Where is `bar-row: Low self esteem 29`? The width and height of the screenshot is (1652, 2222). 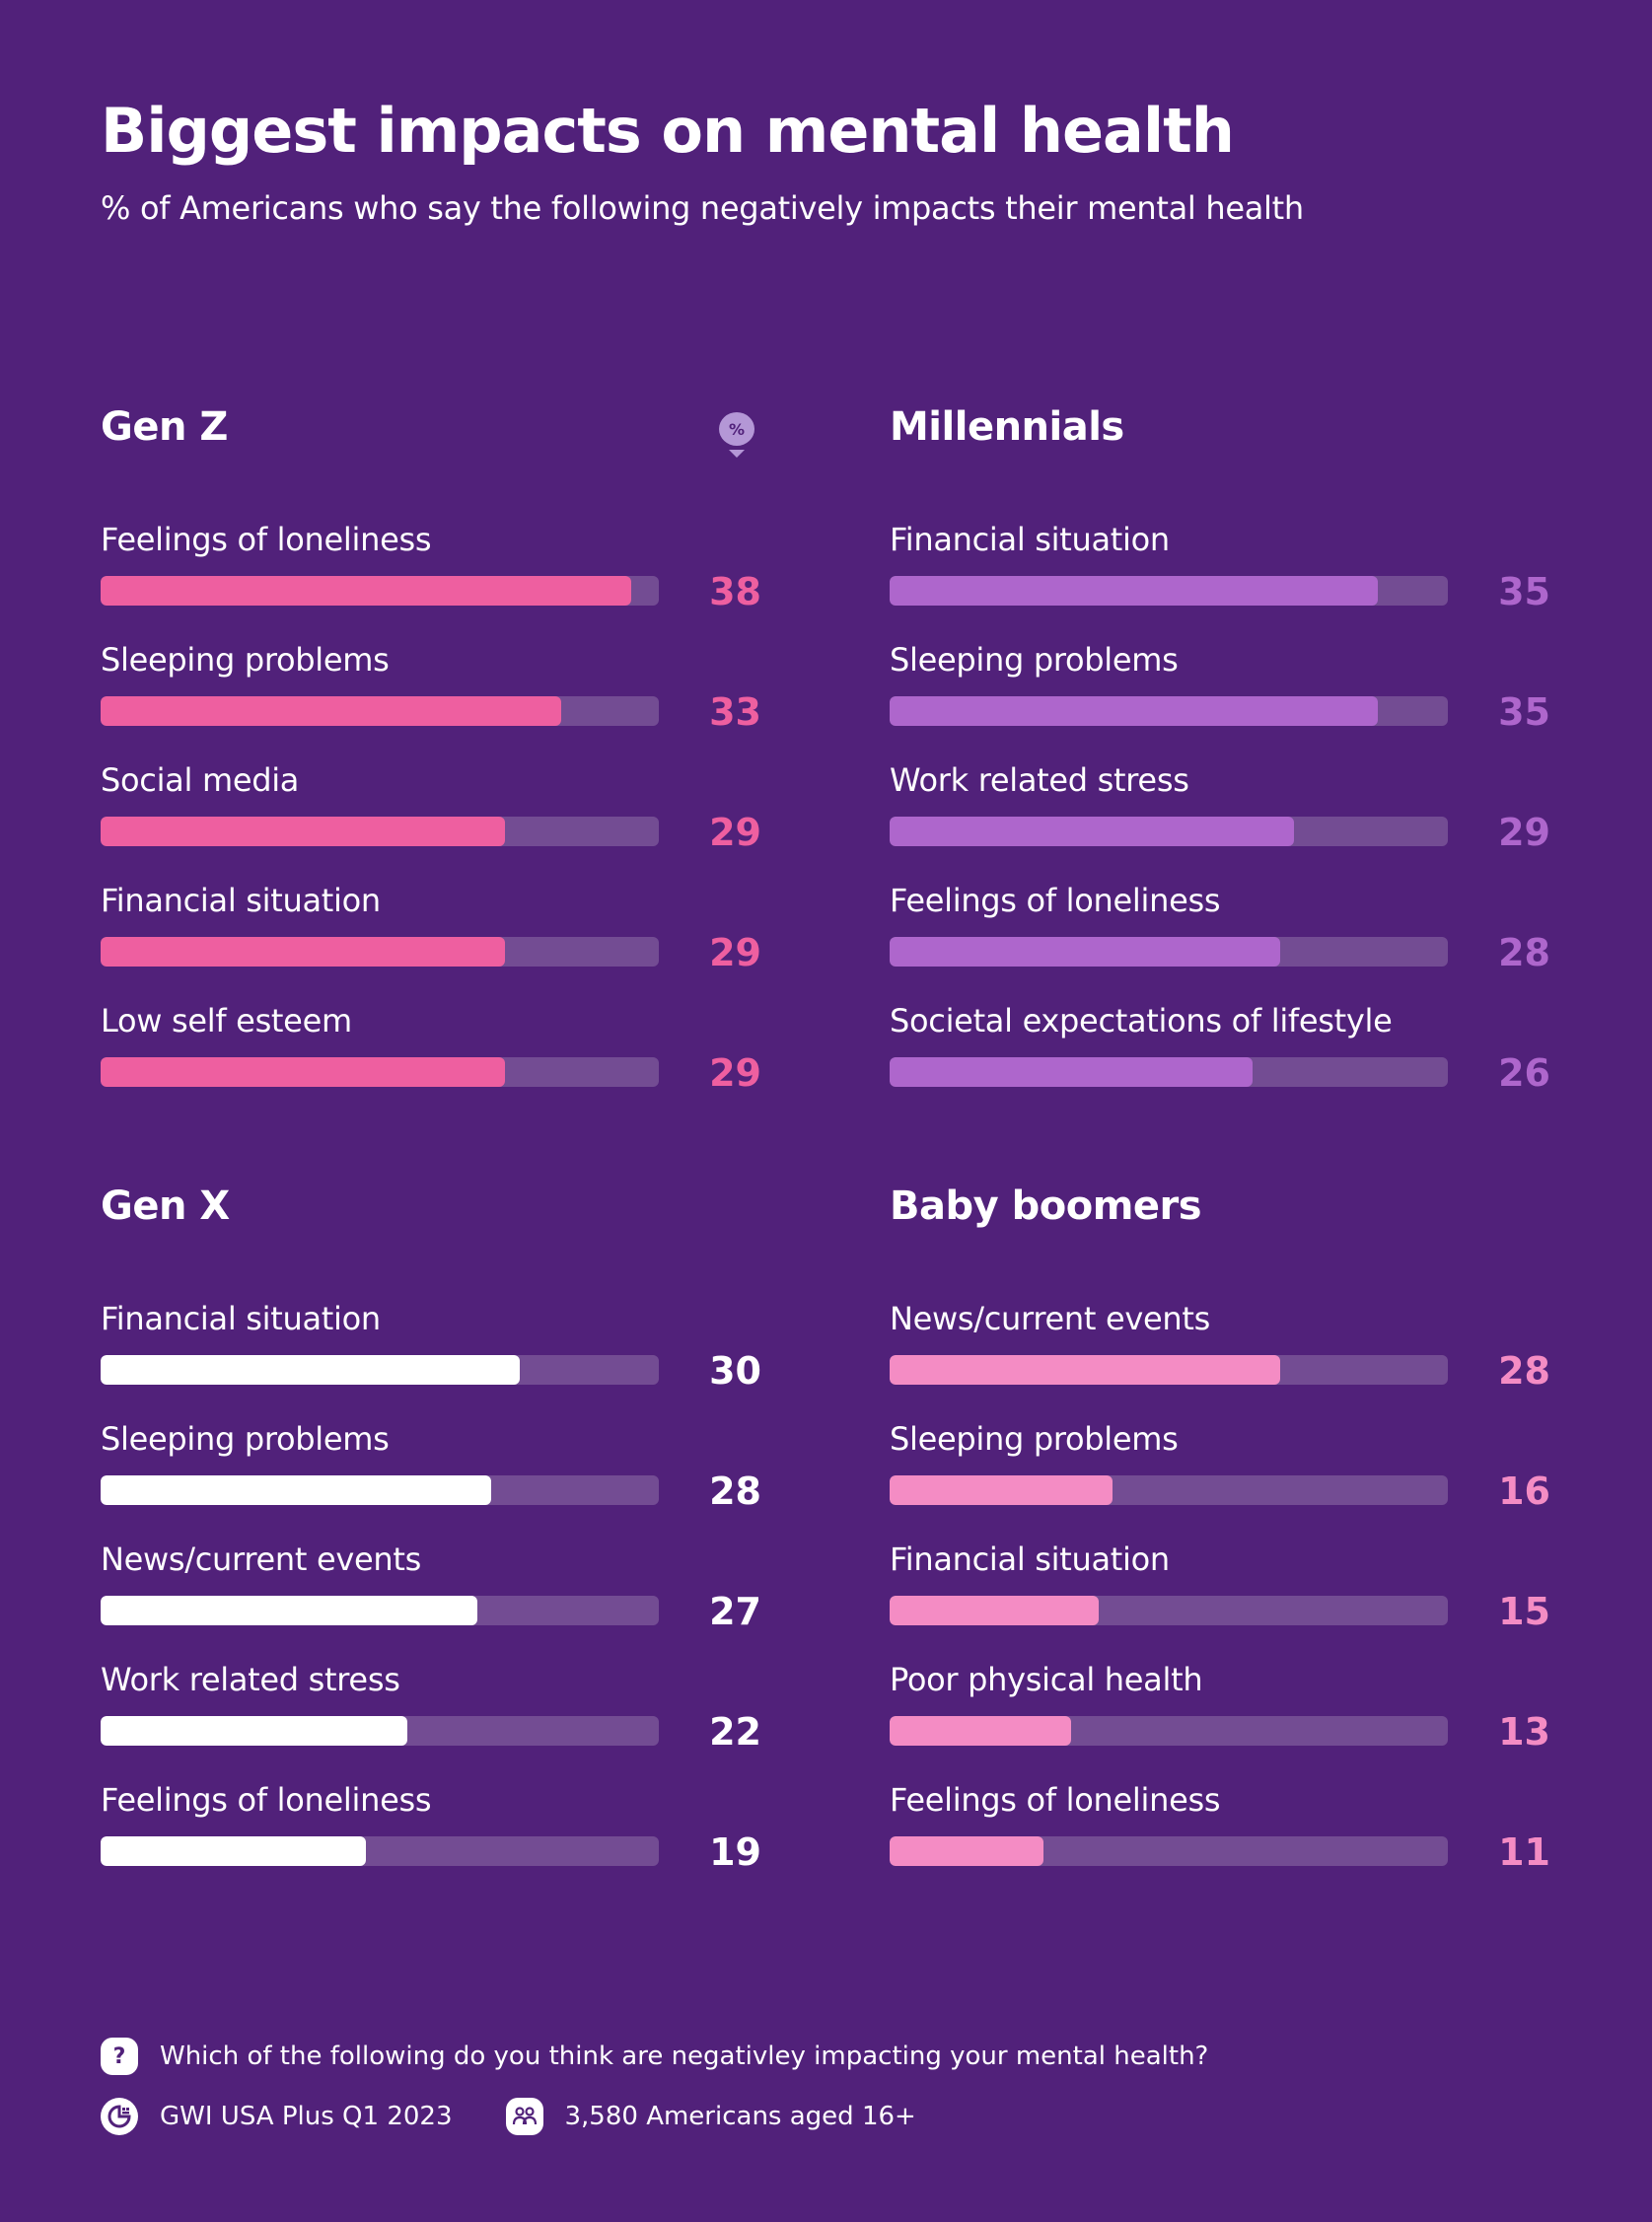 bar-row: Low self esteem 29 is located at coordinates (431, 1056).